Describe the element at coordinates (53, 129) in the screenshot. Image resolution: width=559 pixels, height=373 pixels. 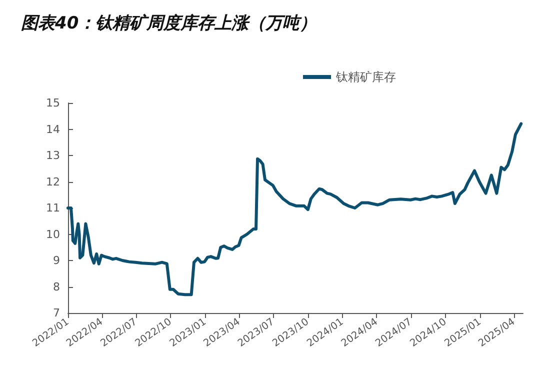
I see `y-tick-label: 14` at that location.